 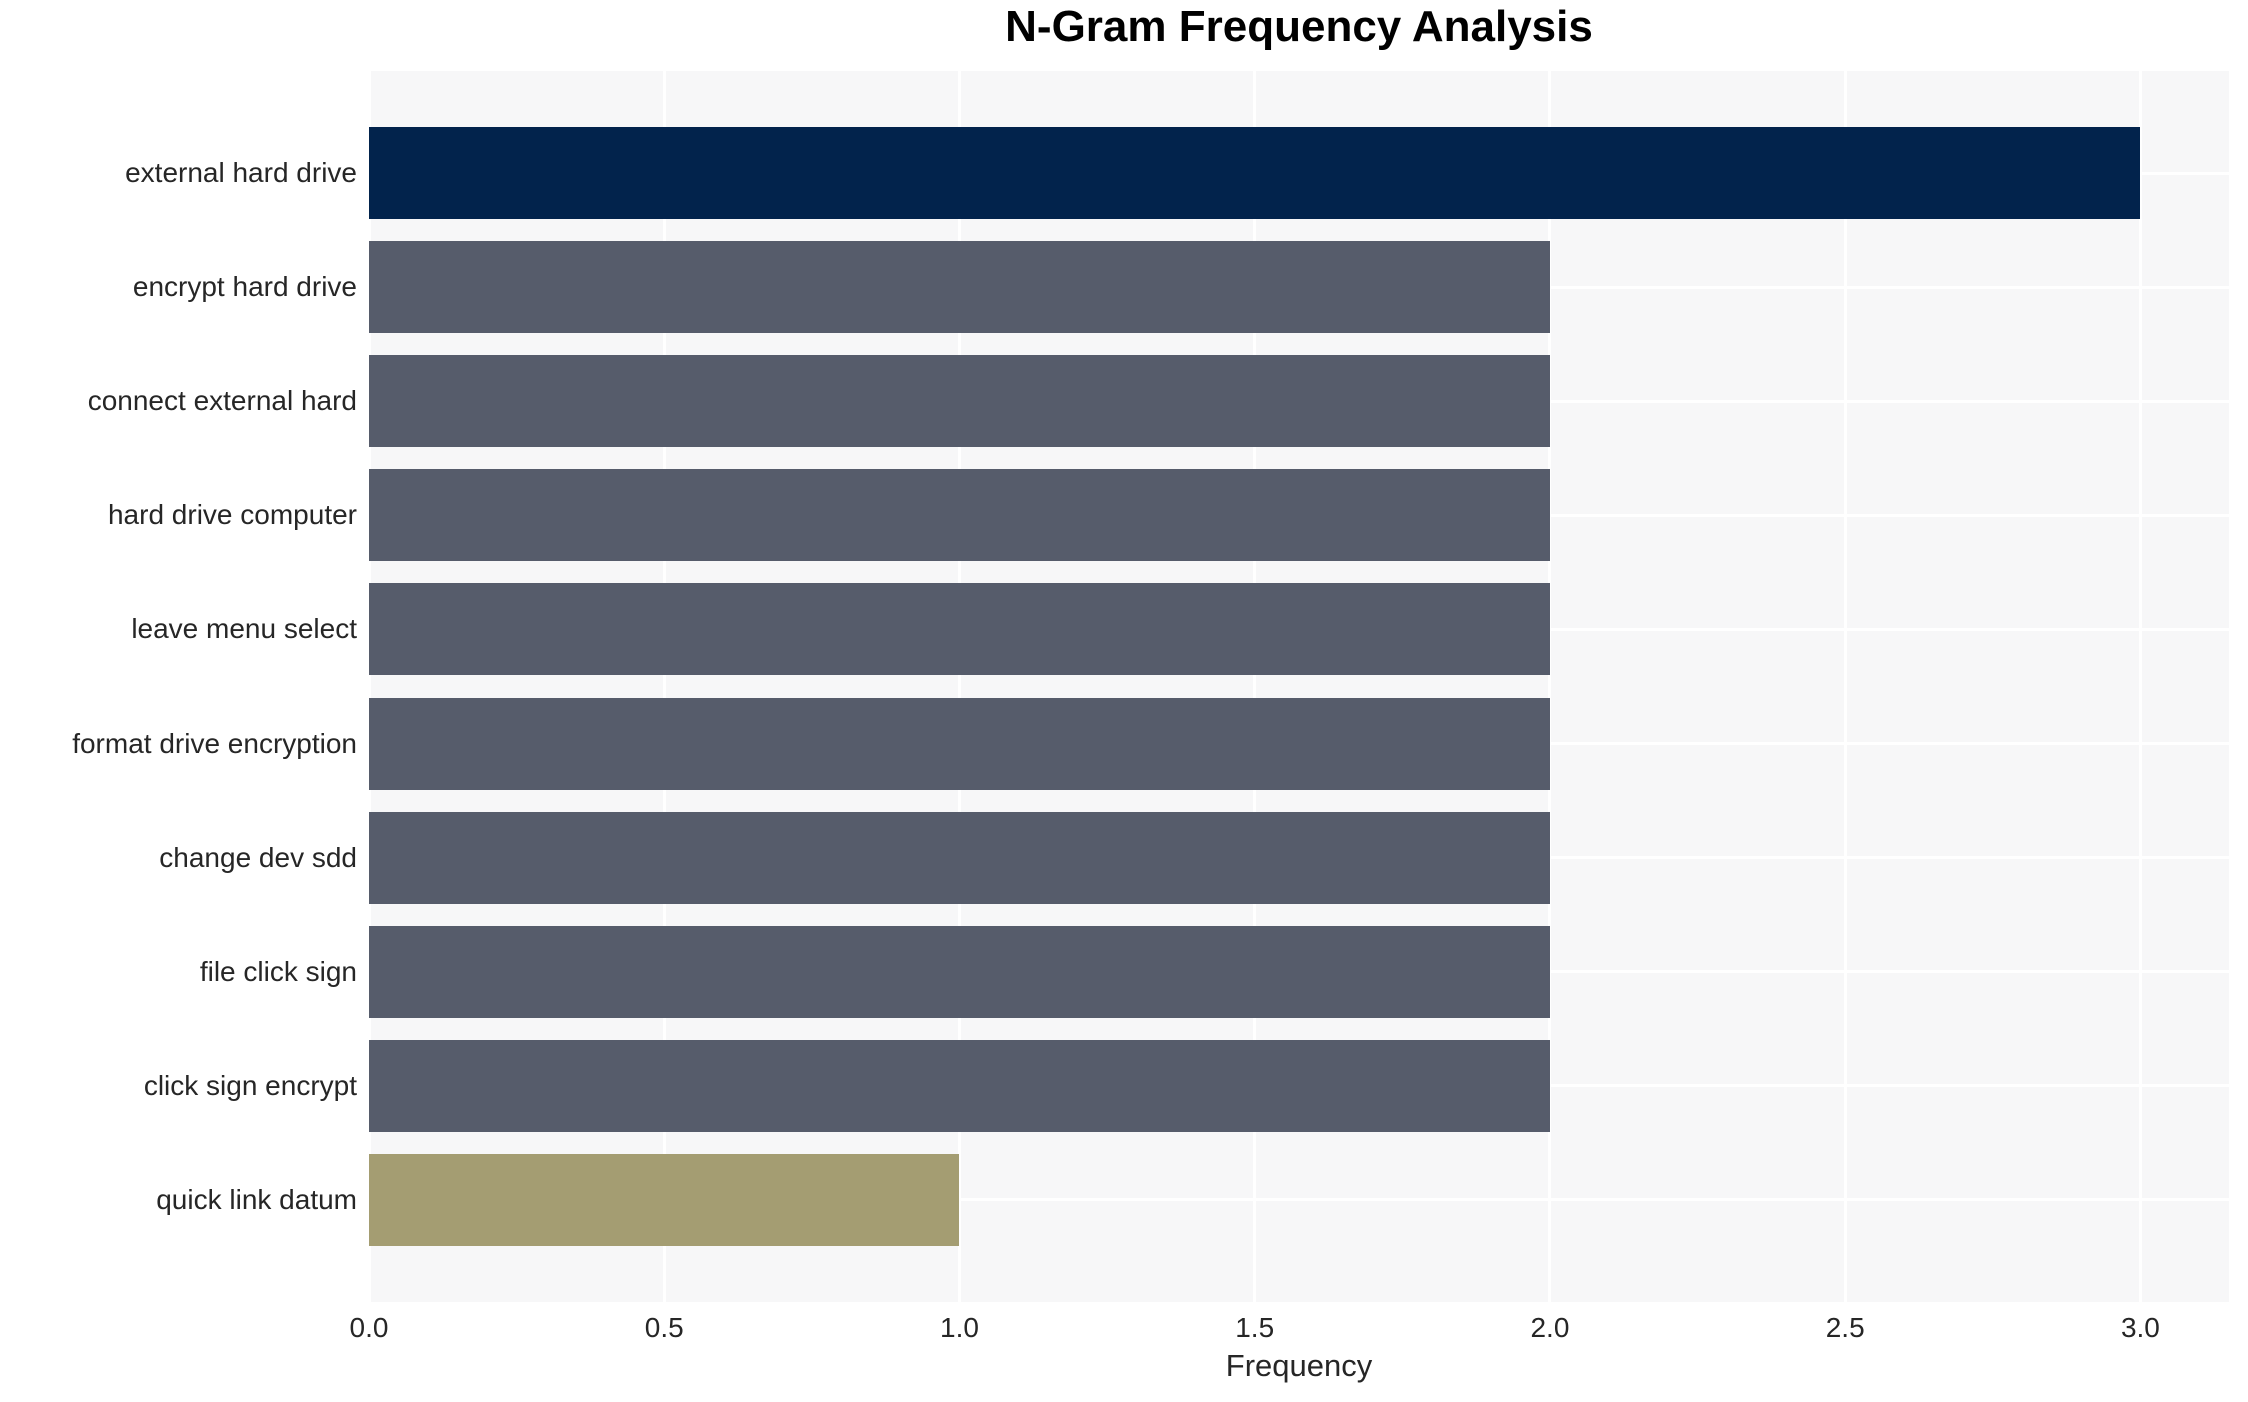 I want to click on category-label: leave menu select, so click(x=244, y=629).